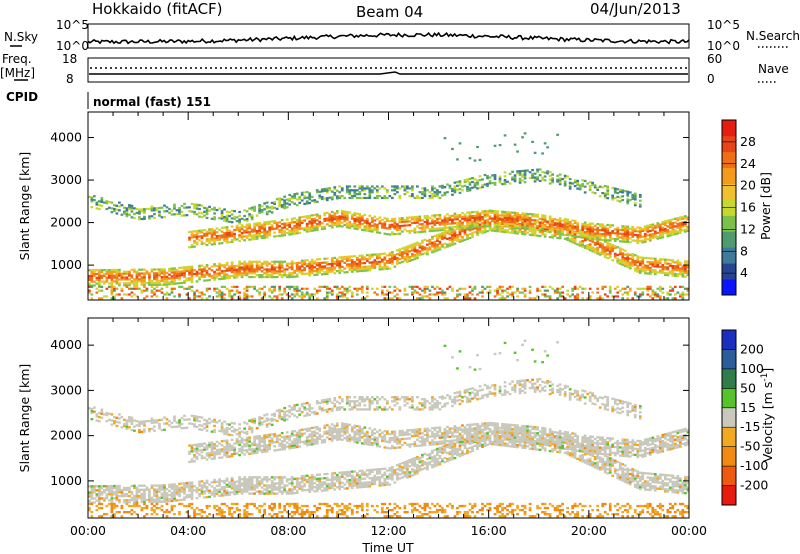 The height and width of the screenshot is (554, 800). I want to click on y-tick-label: 4000, so click(66, 137).